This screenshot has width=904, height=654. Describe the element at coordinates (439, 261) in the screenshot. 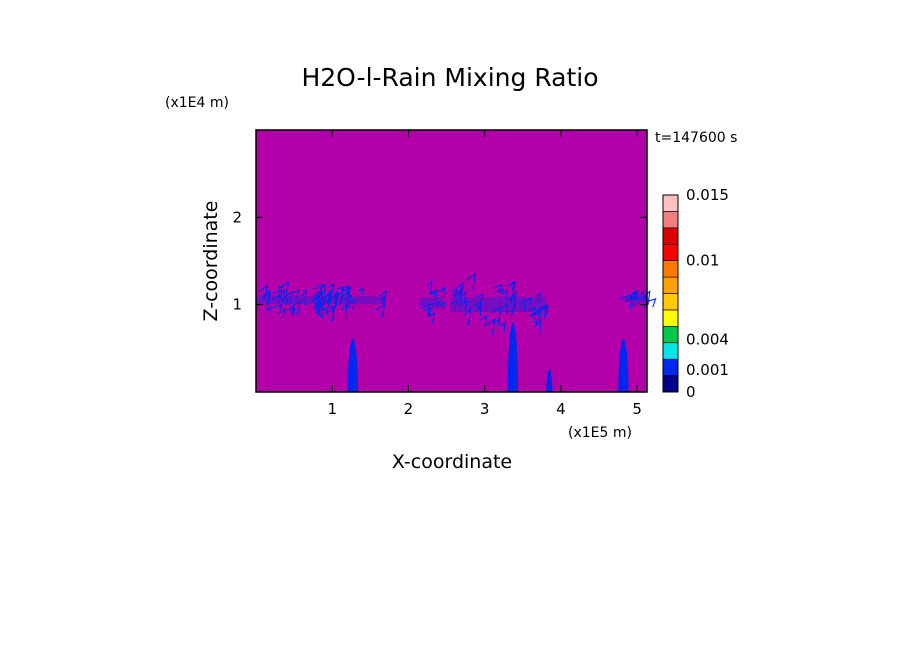

I see `y-axis-ticks: 12` at that location.